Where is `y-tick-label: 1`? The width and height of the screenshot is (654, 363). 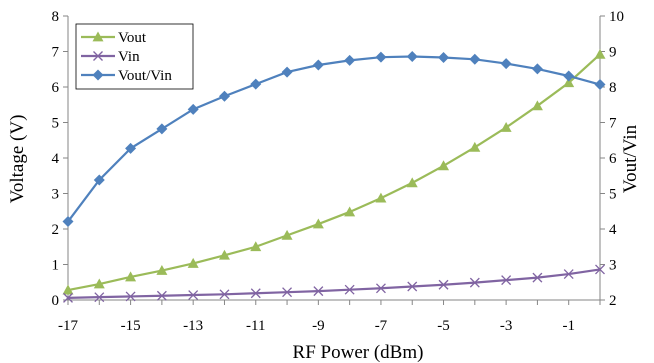 y-tick-label: 1 is located at coordinates (56, 266).